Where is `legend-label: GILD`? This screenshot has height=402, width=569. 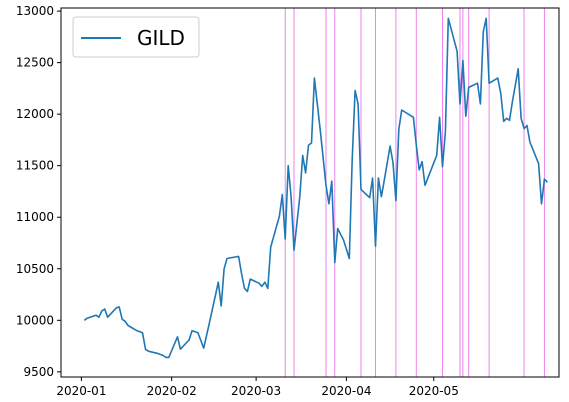
legend-label: GILD is located at coordinates (161, 38).